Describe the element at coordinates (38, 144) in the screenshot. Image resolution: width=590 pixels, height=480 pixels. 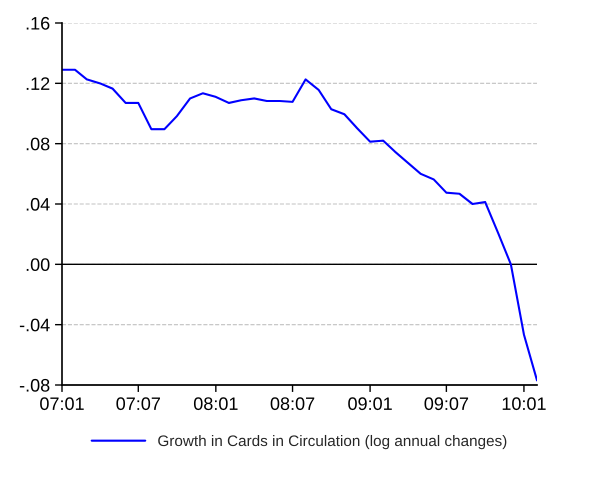
I see `y-tick-label: .08` at that location.